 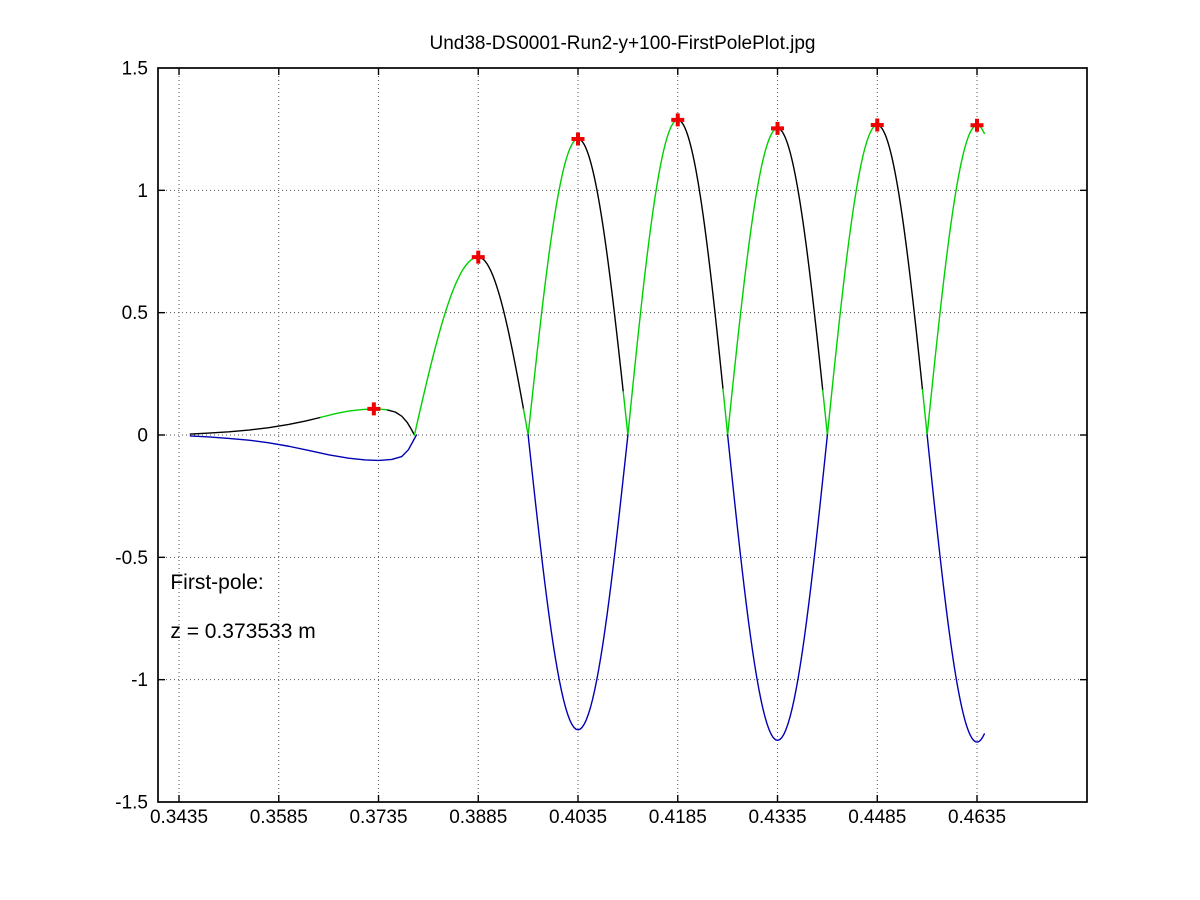 I want to click on x-tick-label: 0.4335, so click(x=777, y=817).